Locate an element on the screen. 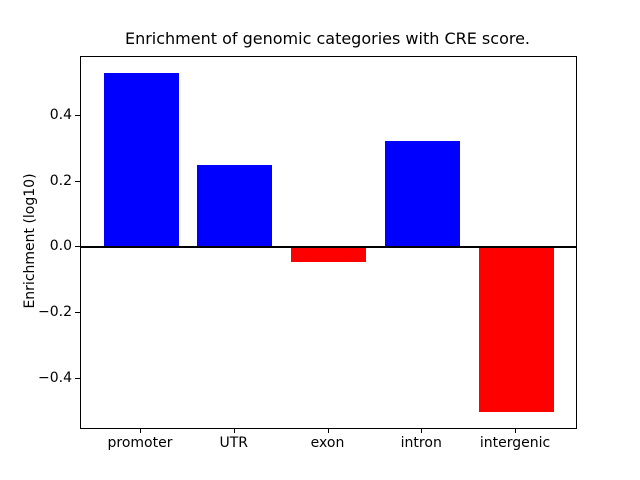 This screenshot has height=480, width=640. y-tick-label: −0.4 is located at coordinates (55, 377).